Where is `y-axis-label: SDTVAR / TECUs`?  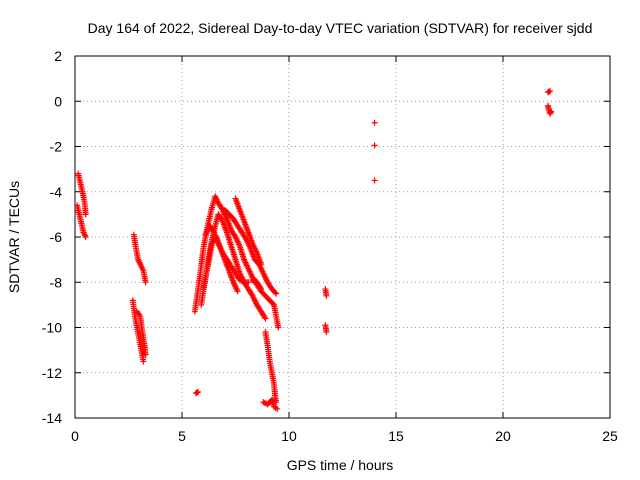 y-axis-label: SDTVAR / TECUs is located at coordinates (14, 237).